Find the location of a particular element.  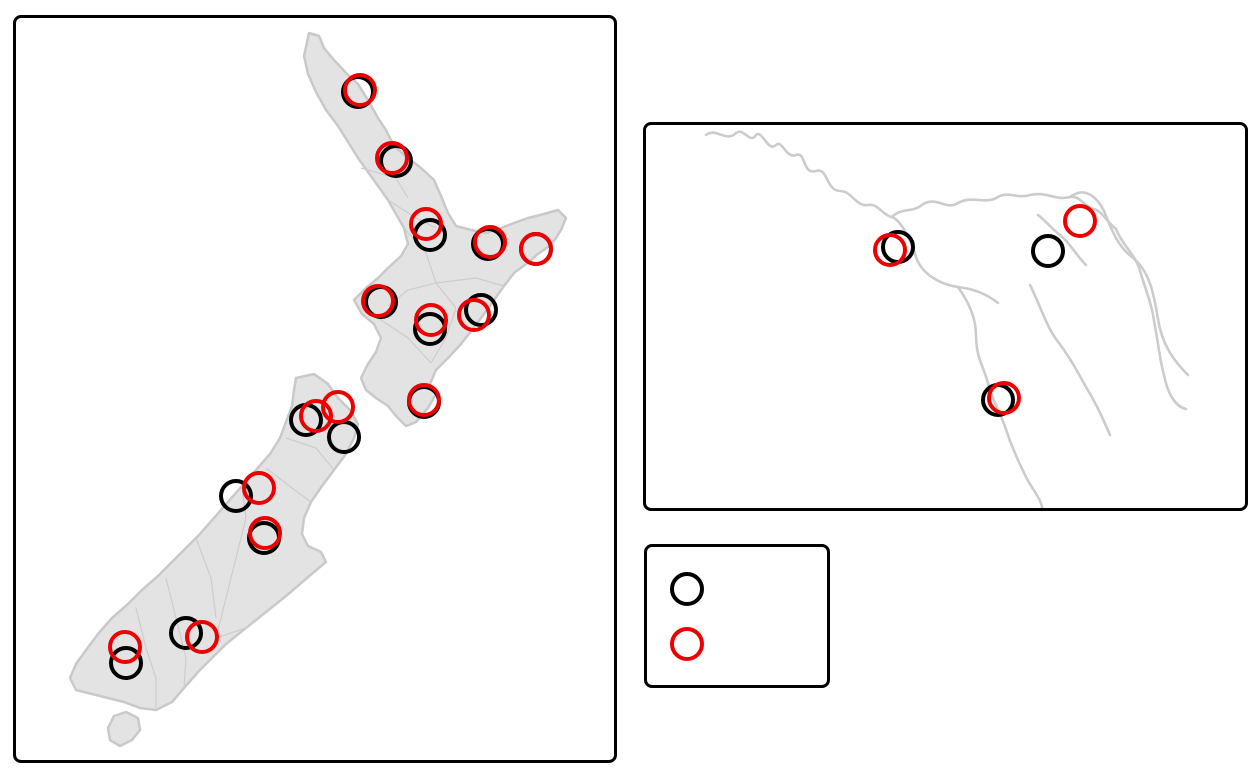

river-south-branch is located at coordinates (1000, 396).